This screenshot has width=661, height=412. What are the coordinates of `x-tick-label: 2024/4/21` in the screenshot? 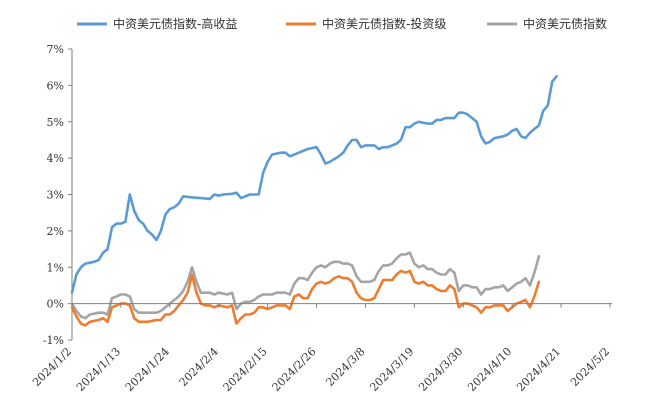 It's located at (538, 369).